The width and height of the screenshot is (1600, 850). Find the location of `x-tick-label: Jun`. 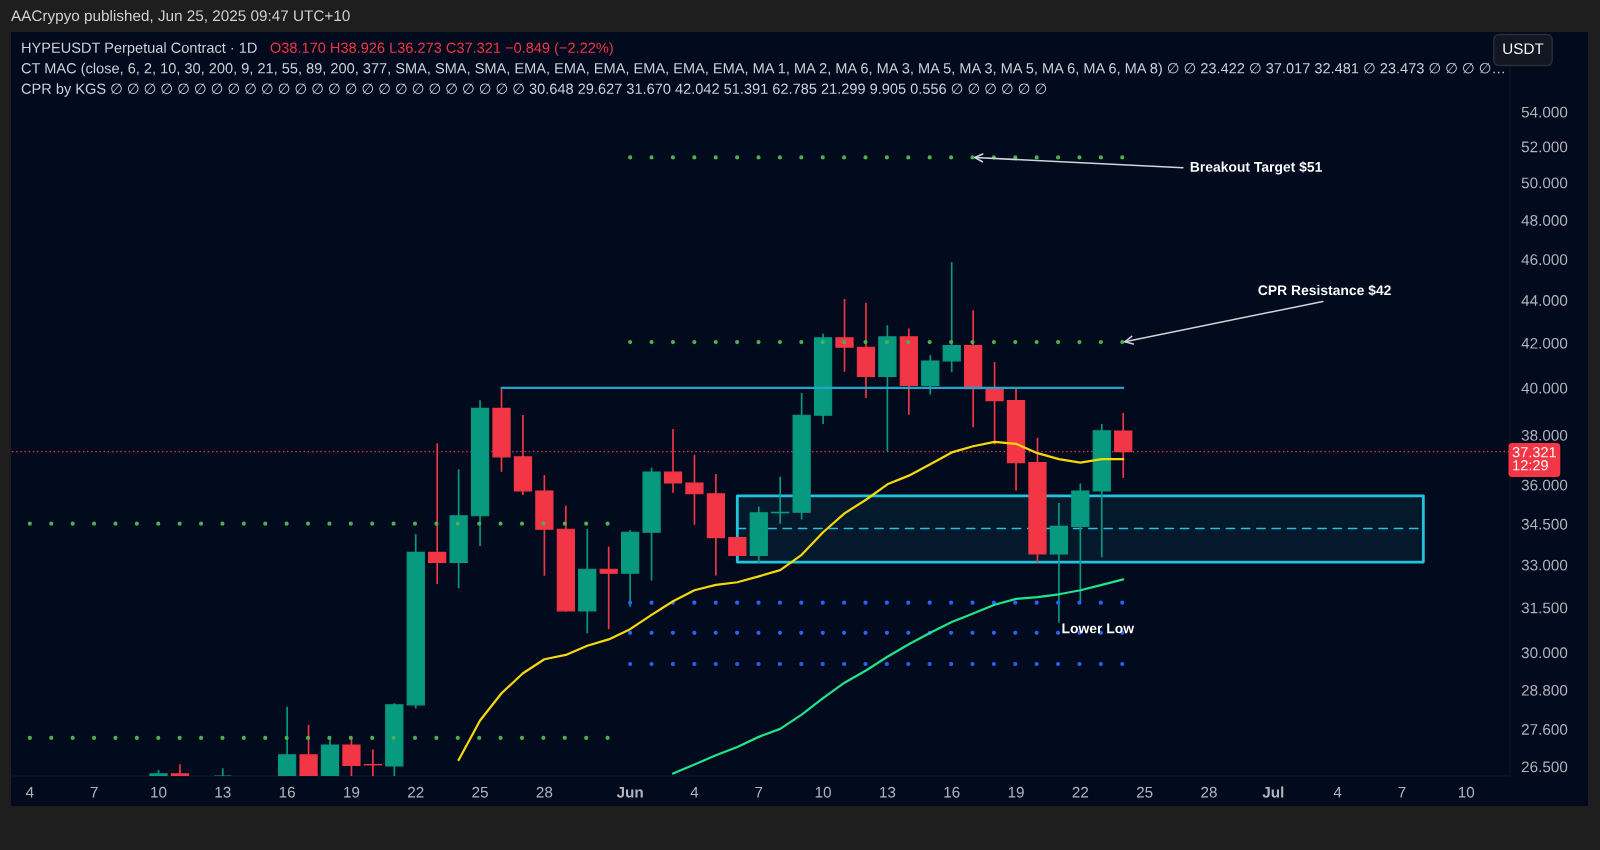

x-tick-label: Jun is located at coordinates (629, 792).